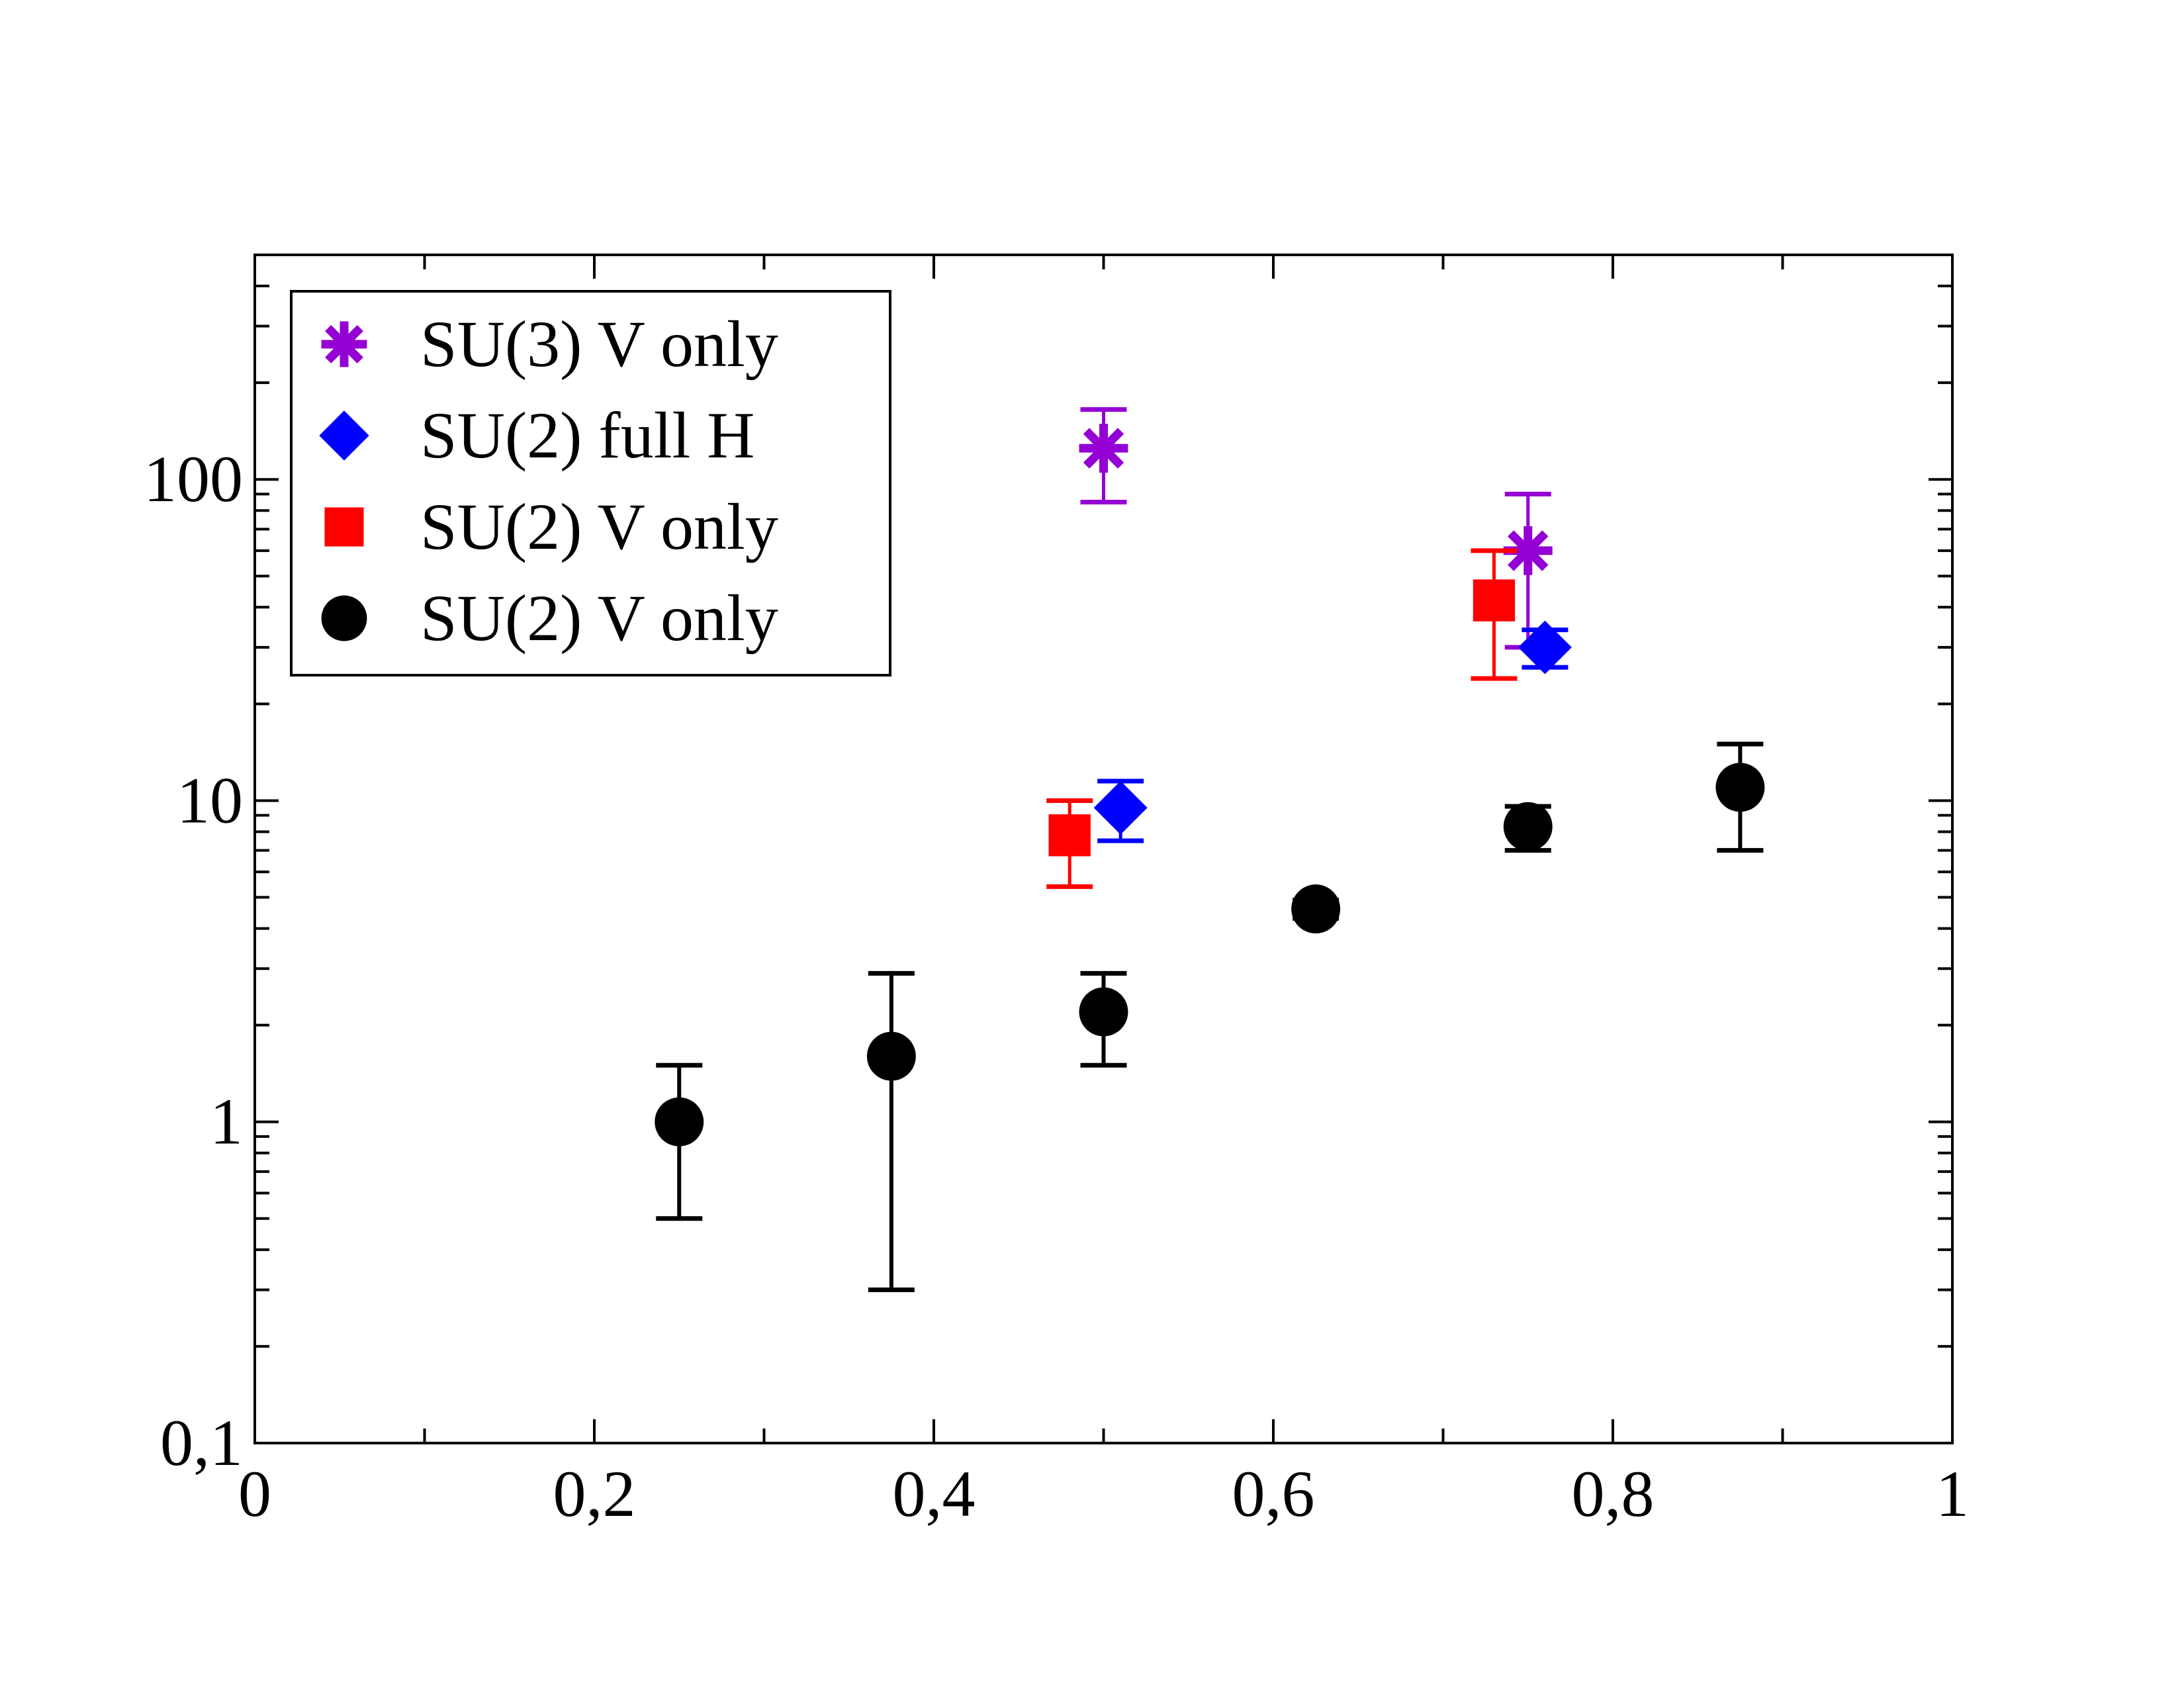  I want to click on y-tick-label: 1, so click(226, 1121).